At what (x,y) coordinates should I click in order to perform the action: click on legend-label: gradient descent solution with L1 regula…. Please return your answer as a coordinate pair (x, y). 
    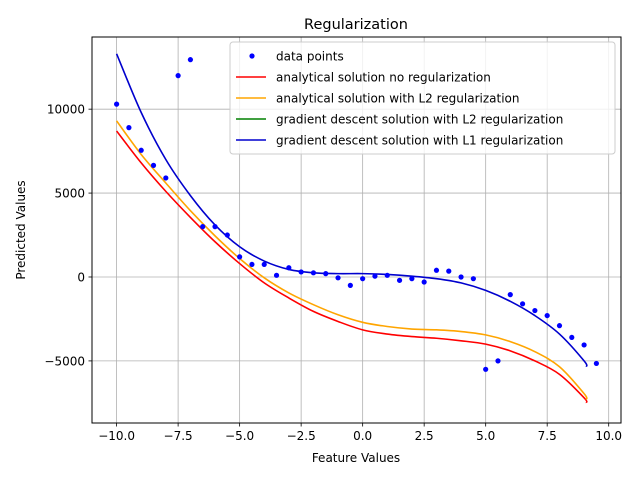
    Looking at the image, I should click on (419, 141).